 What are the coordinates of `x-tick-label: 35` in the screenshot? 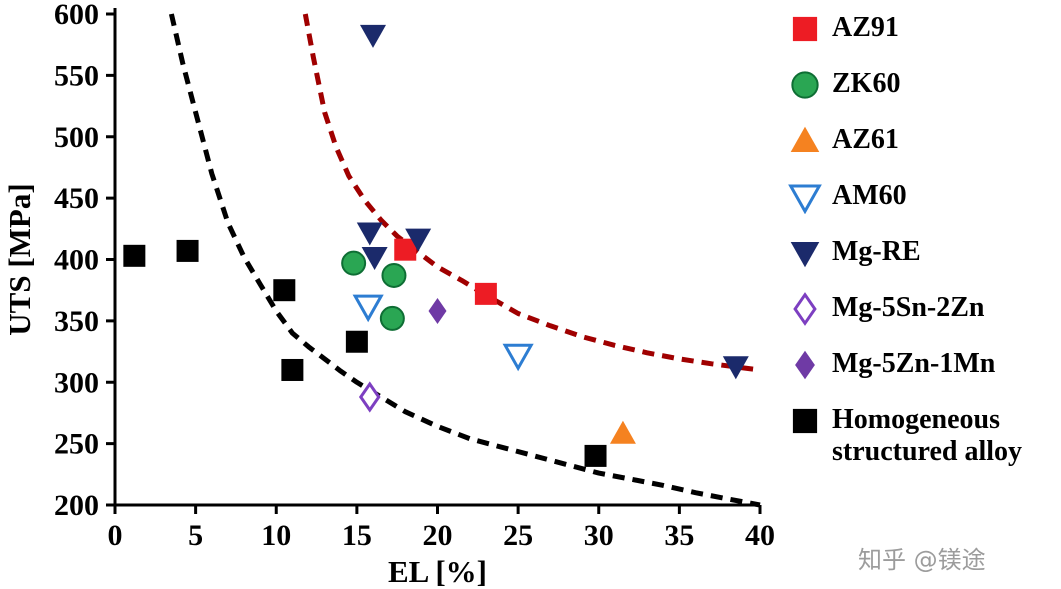 It's located at (679, 535).